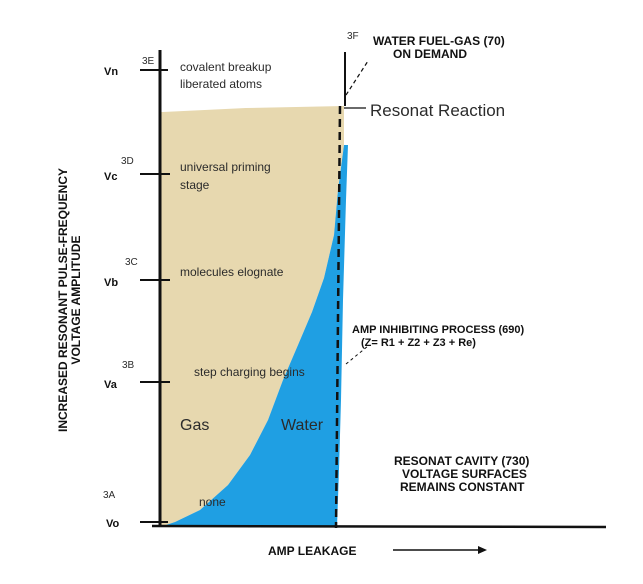 The width and height of the screenshot is (643, 584). I want to click on level-label-vn: Vn, so click(111, 72).